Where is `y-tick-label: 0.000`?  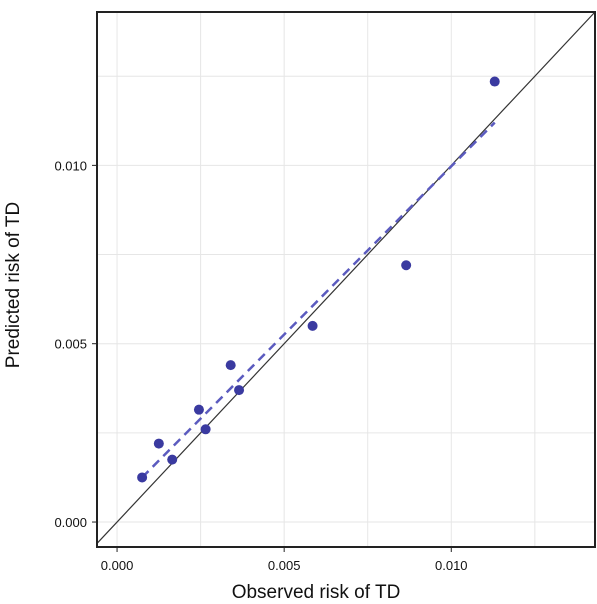 y-tick-label: 0.000 is located at coordinates (70, 522).